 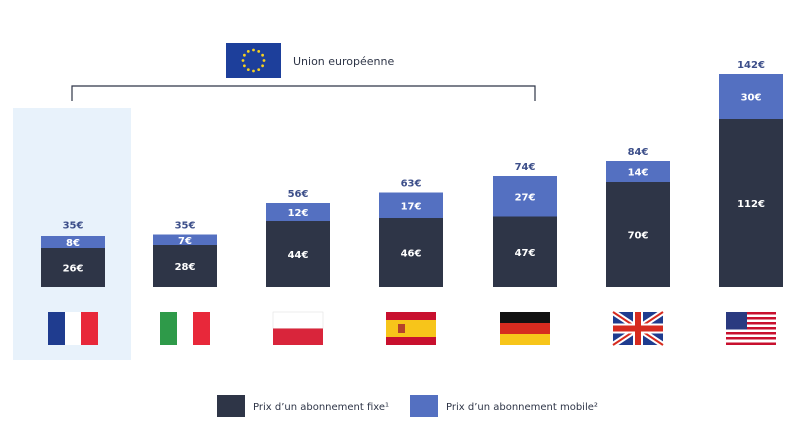 What do you see at coordinates (525, 328) in the screenshot?
I see `flag-germany` at bounding box center [525, 328].